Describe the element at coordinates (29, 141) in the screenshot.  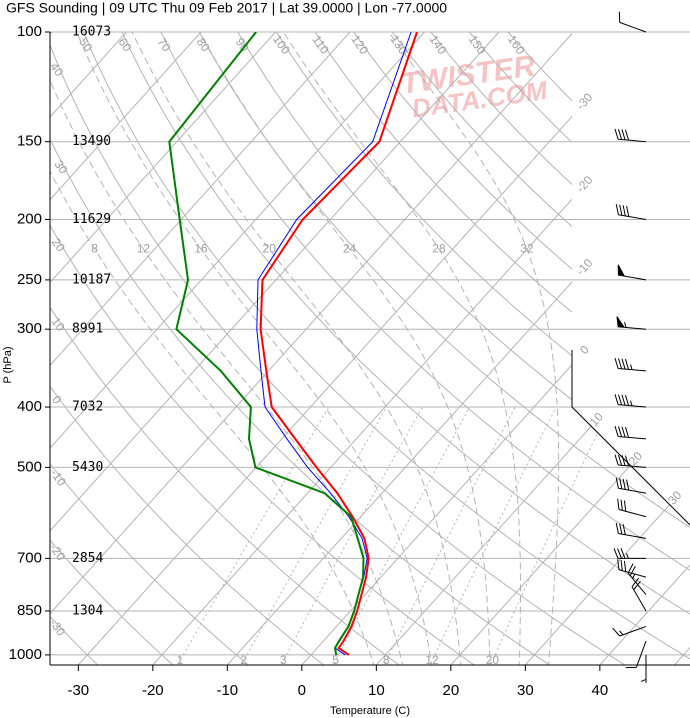
I see `y-tick-label: 150` at that location.